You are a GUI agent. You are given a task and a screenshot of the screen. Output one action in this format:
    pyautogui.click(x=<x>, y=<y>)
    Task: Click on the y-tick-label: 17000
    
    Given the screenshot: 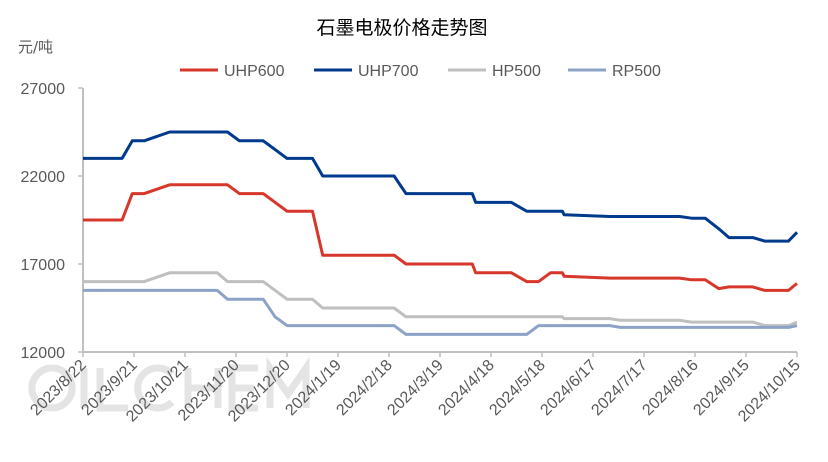 What is the action you would take?
    pyautogui.click(x=43, y=265)
    